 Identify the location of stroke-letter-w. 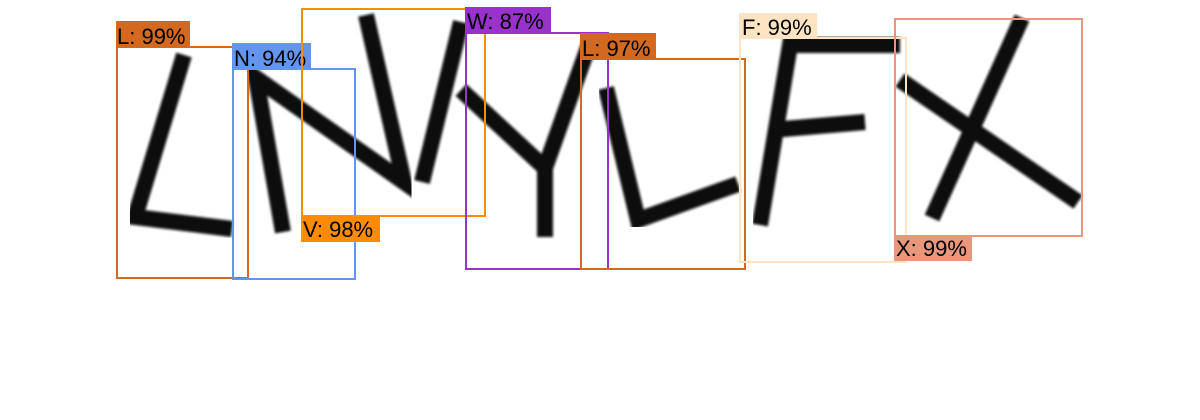
(506, 128).